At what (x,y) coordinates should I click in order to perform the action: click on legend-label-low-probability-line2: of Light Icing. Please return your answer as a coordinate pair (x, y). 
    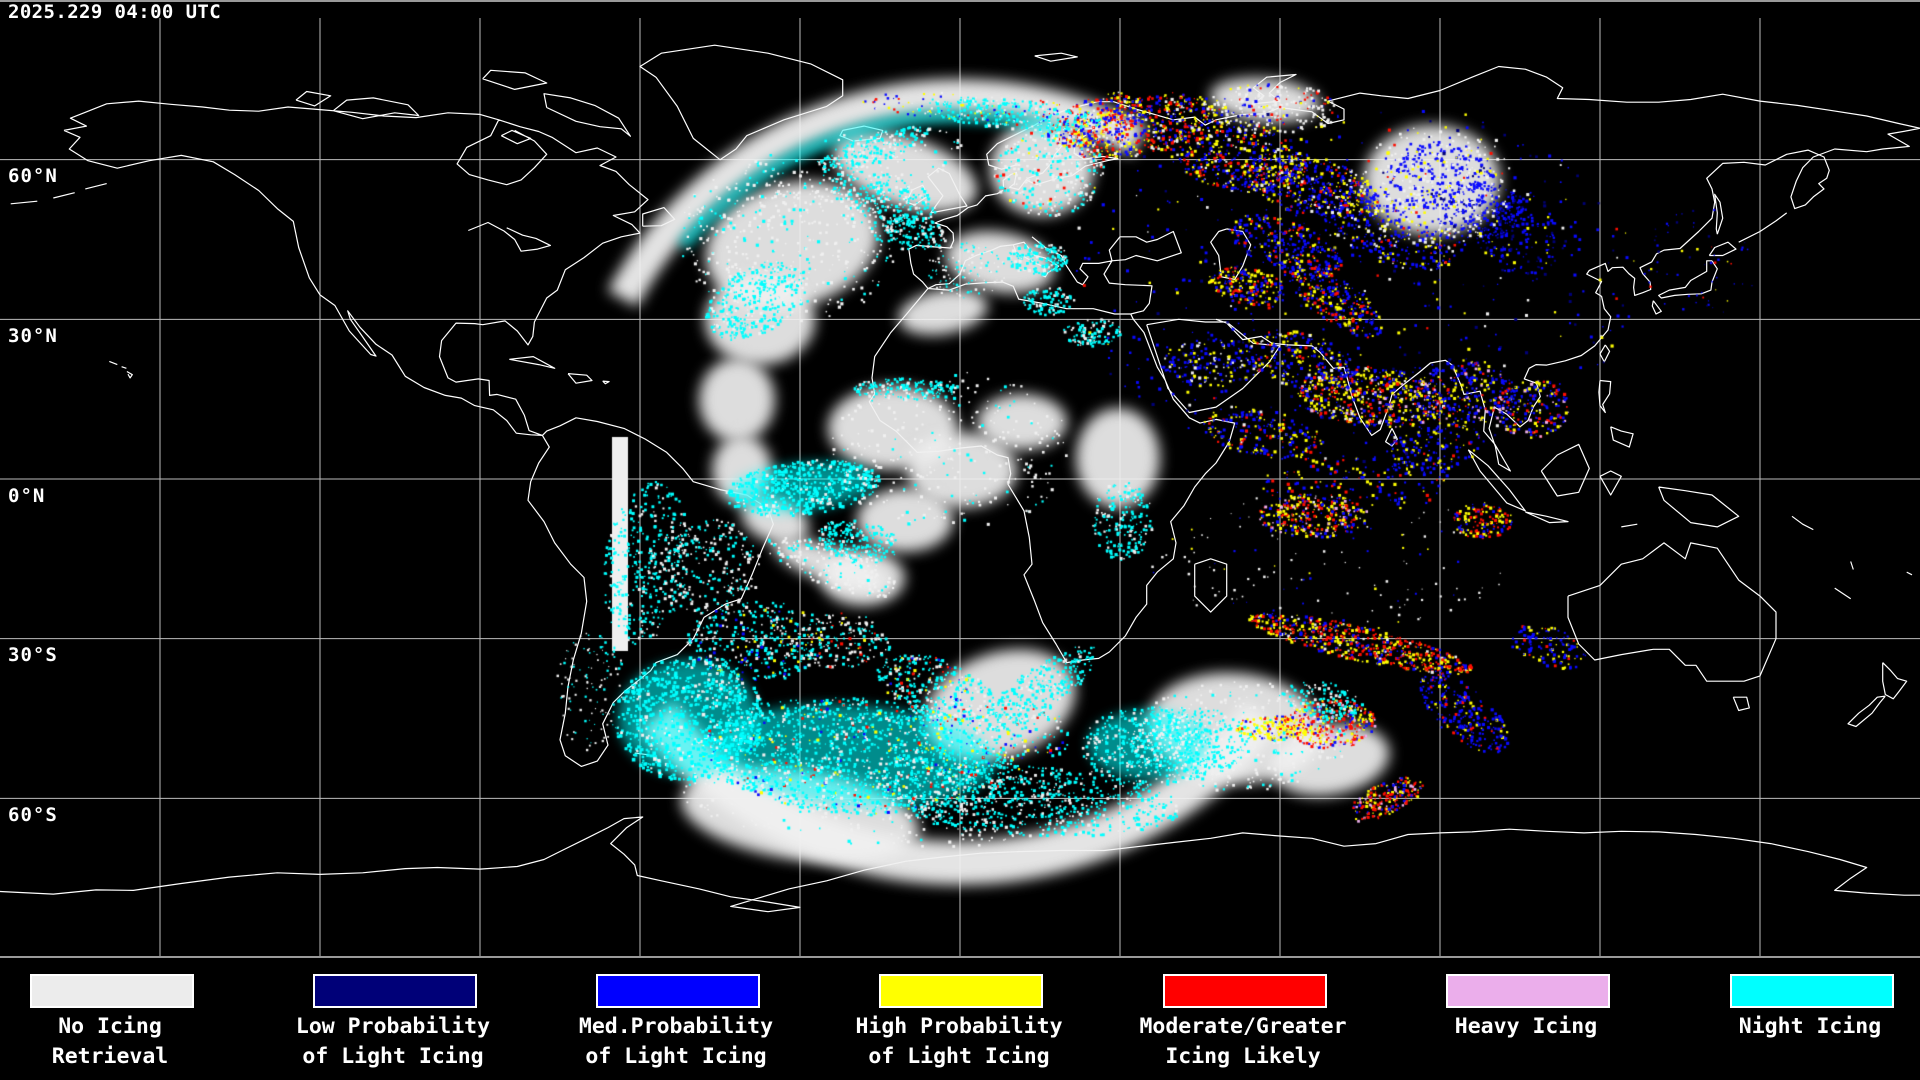
    Looking at the image, I should click on (393, 1056).